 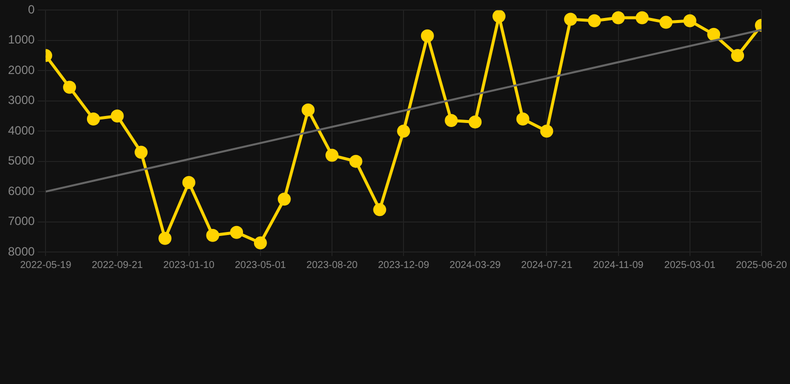 What do you see at coordinates (547, 265) in the screenshot?
I see `x-tick-label: 2024-07-21` at bounding box center [547, 265].